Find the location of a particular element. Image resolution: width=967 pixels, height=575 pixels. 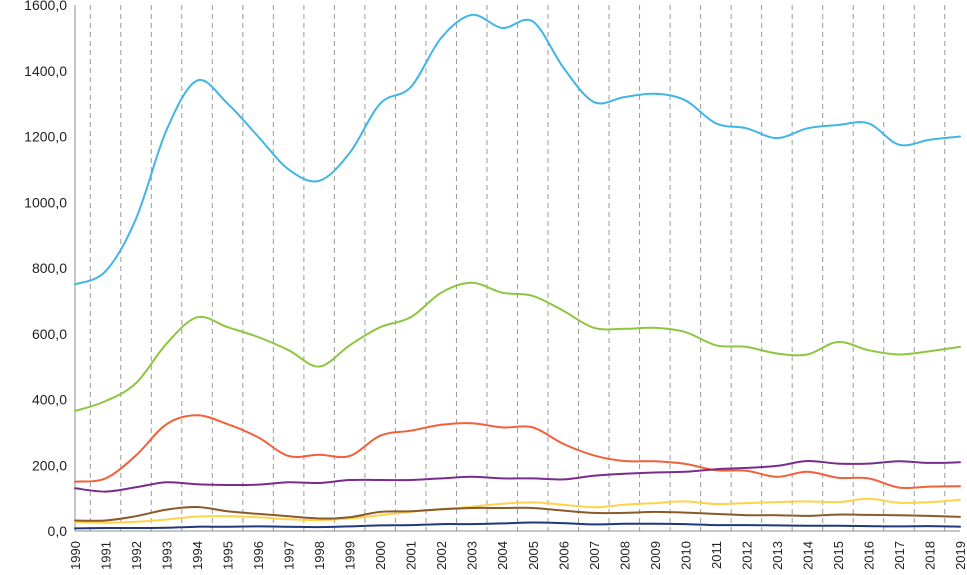

x-tick-label: 2003 is located at coordinates (472, 555).